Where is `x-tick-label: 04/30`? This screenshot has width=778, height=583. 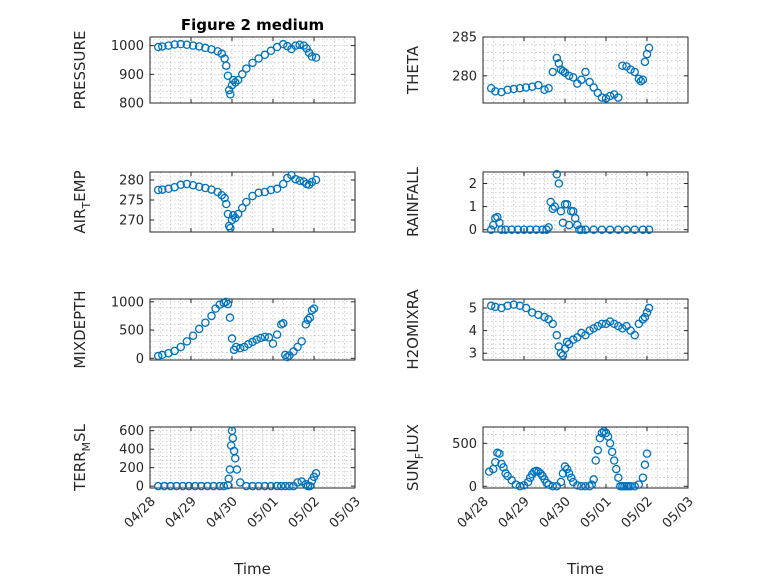
x-tick-label: 04/30 is located at coordinates (555, 512).